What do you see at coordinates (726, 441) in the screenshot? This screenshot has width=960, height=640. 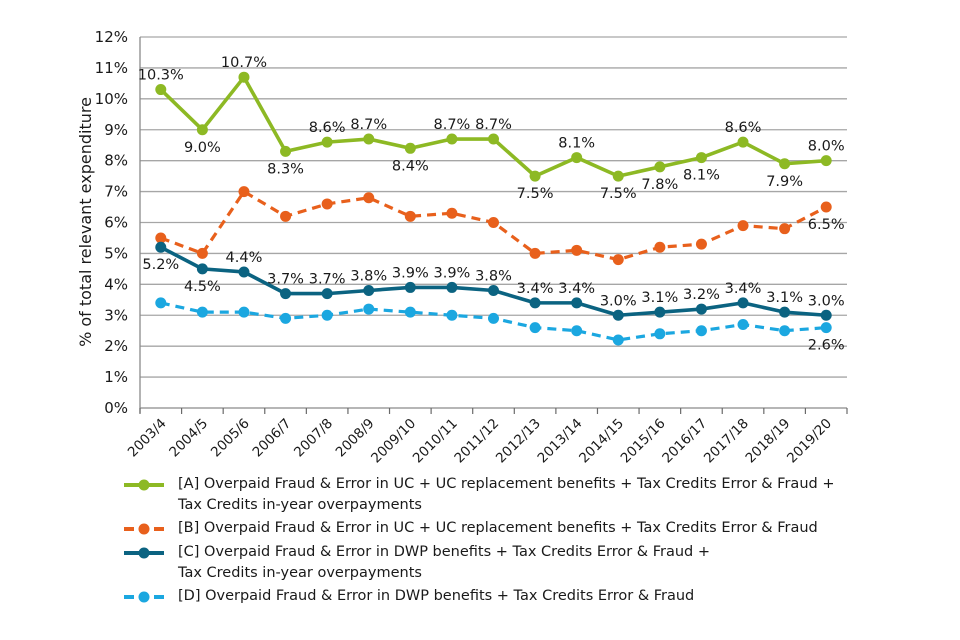 I see `x-tick-label: 2017/18` at bounding box center [726, 441].